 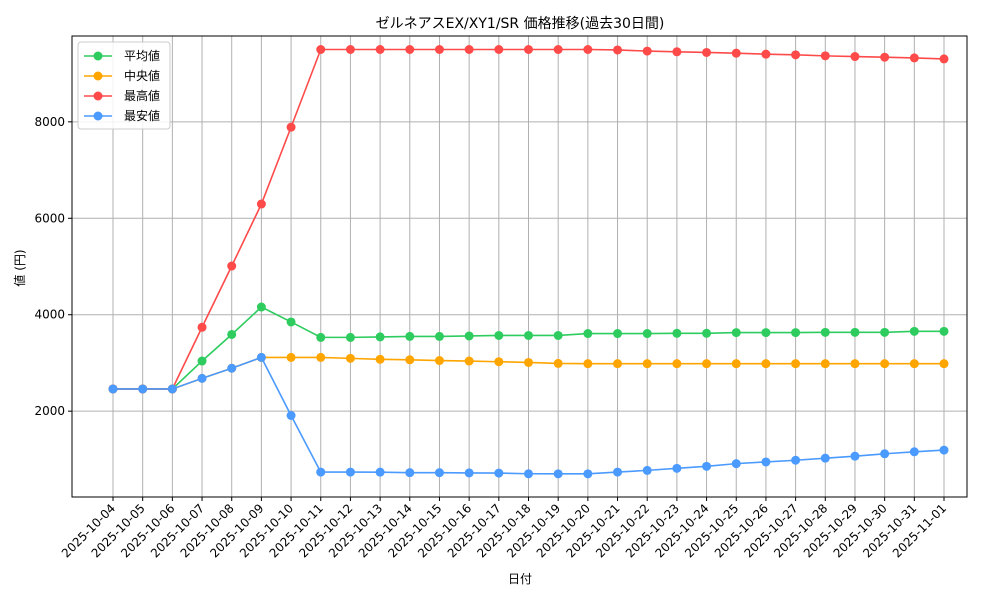 I want to click on legend-box, so click(x=124, y=85).